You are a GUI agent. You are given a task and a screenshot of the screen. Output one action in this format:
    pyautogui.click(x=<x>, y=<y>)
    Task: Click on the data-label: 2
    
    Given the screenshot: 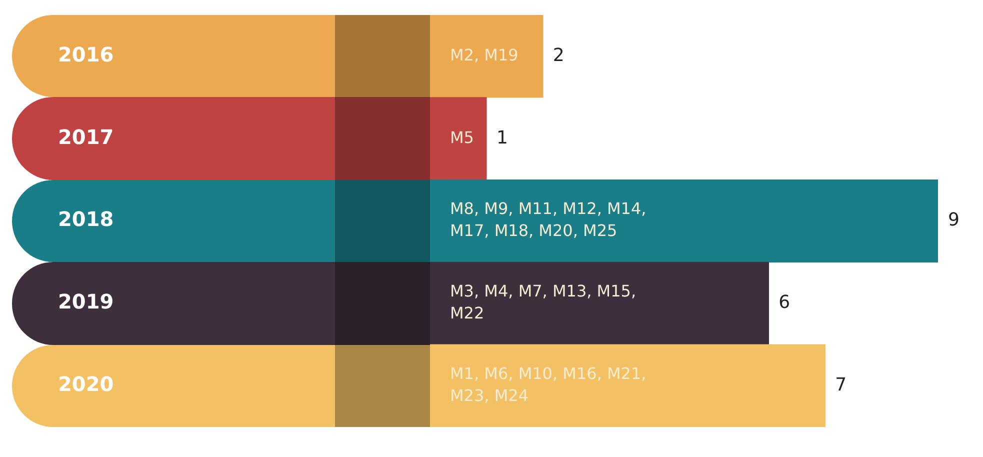 What is the action you would take?
    pyautogui.click(x=558, y=55)
    